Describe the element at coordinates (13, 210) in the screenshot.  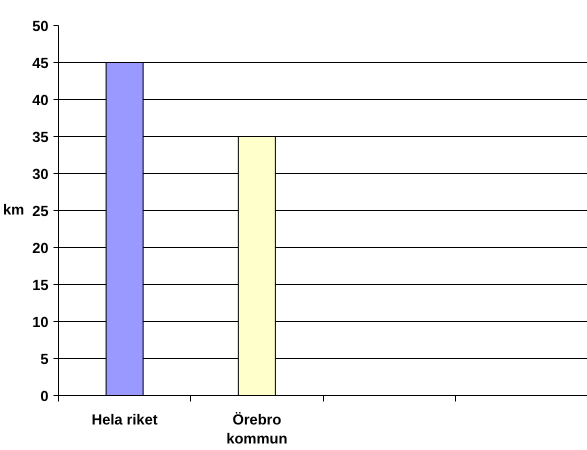
I see `y-axis-title: km` at that location.